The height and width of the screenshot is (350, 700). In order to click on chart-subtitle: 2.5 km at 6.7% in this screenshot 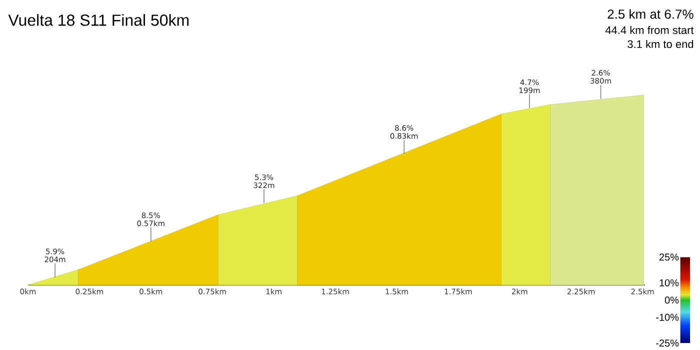, I will do `click(651, 14)`.